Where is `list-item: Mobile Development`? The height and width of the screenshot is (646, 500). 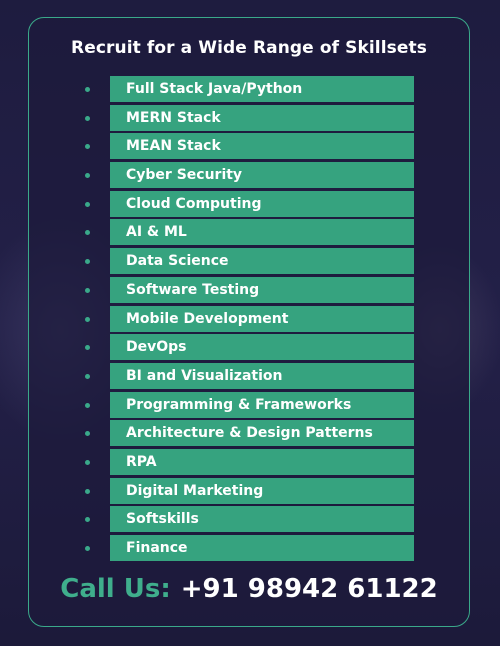
list-item: Mobile Development is located at coordinates (250, 320).